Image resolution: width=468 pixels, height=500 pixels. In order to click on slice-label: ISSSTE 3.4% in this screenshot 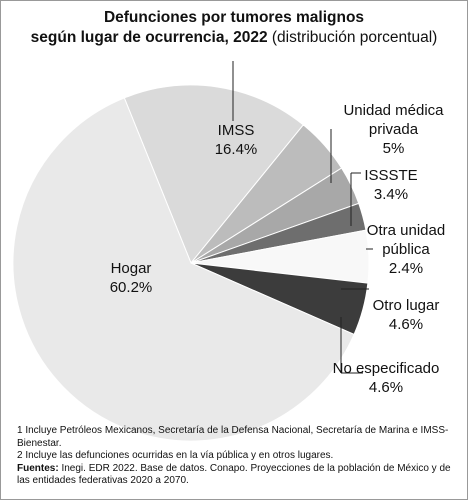, I will do `click(391, 185)`.